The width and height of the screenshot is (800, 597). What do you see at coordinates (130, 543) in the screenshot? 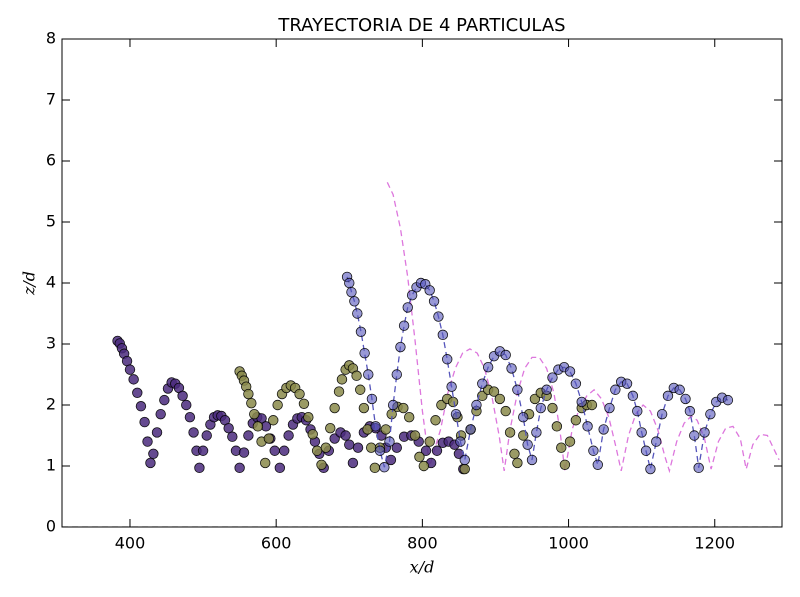
I see `x-tick-label: 400` at bounding box center [130, 543].